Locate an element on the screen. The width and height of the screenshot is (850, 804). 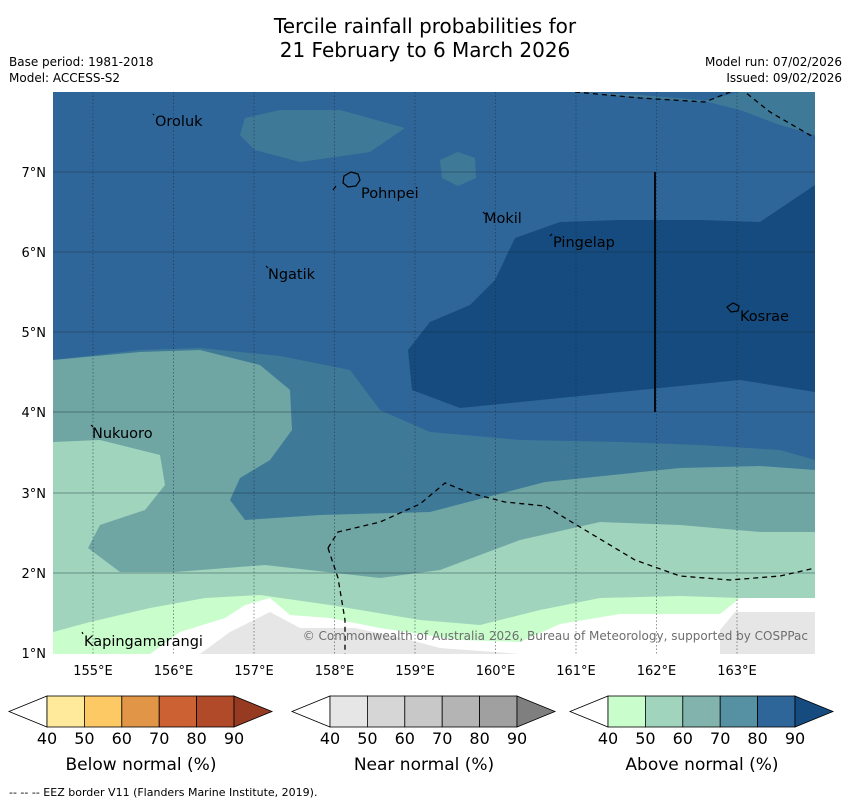
zone-70-top-blob is located at coordinates (322, 136).